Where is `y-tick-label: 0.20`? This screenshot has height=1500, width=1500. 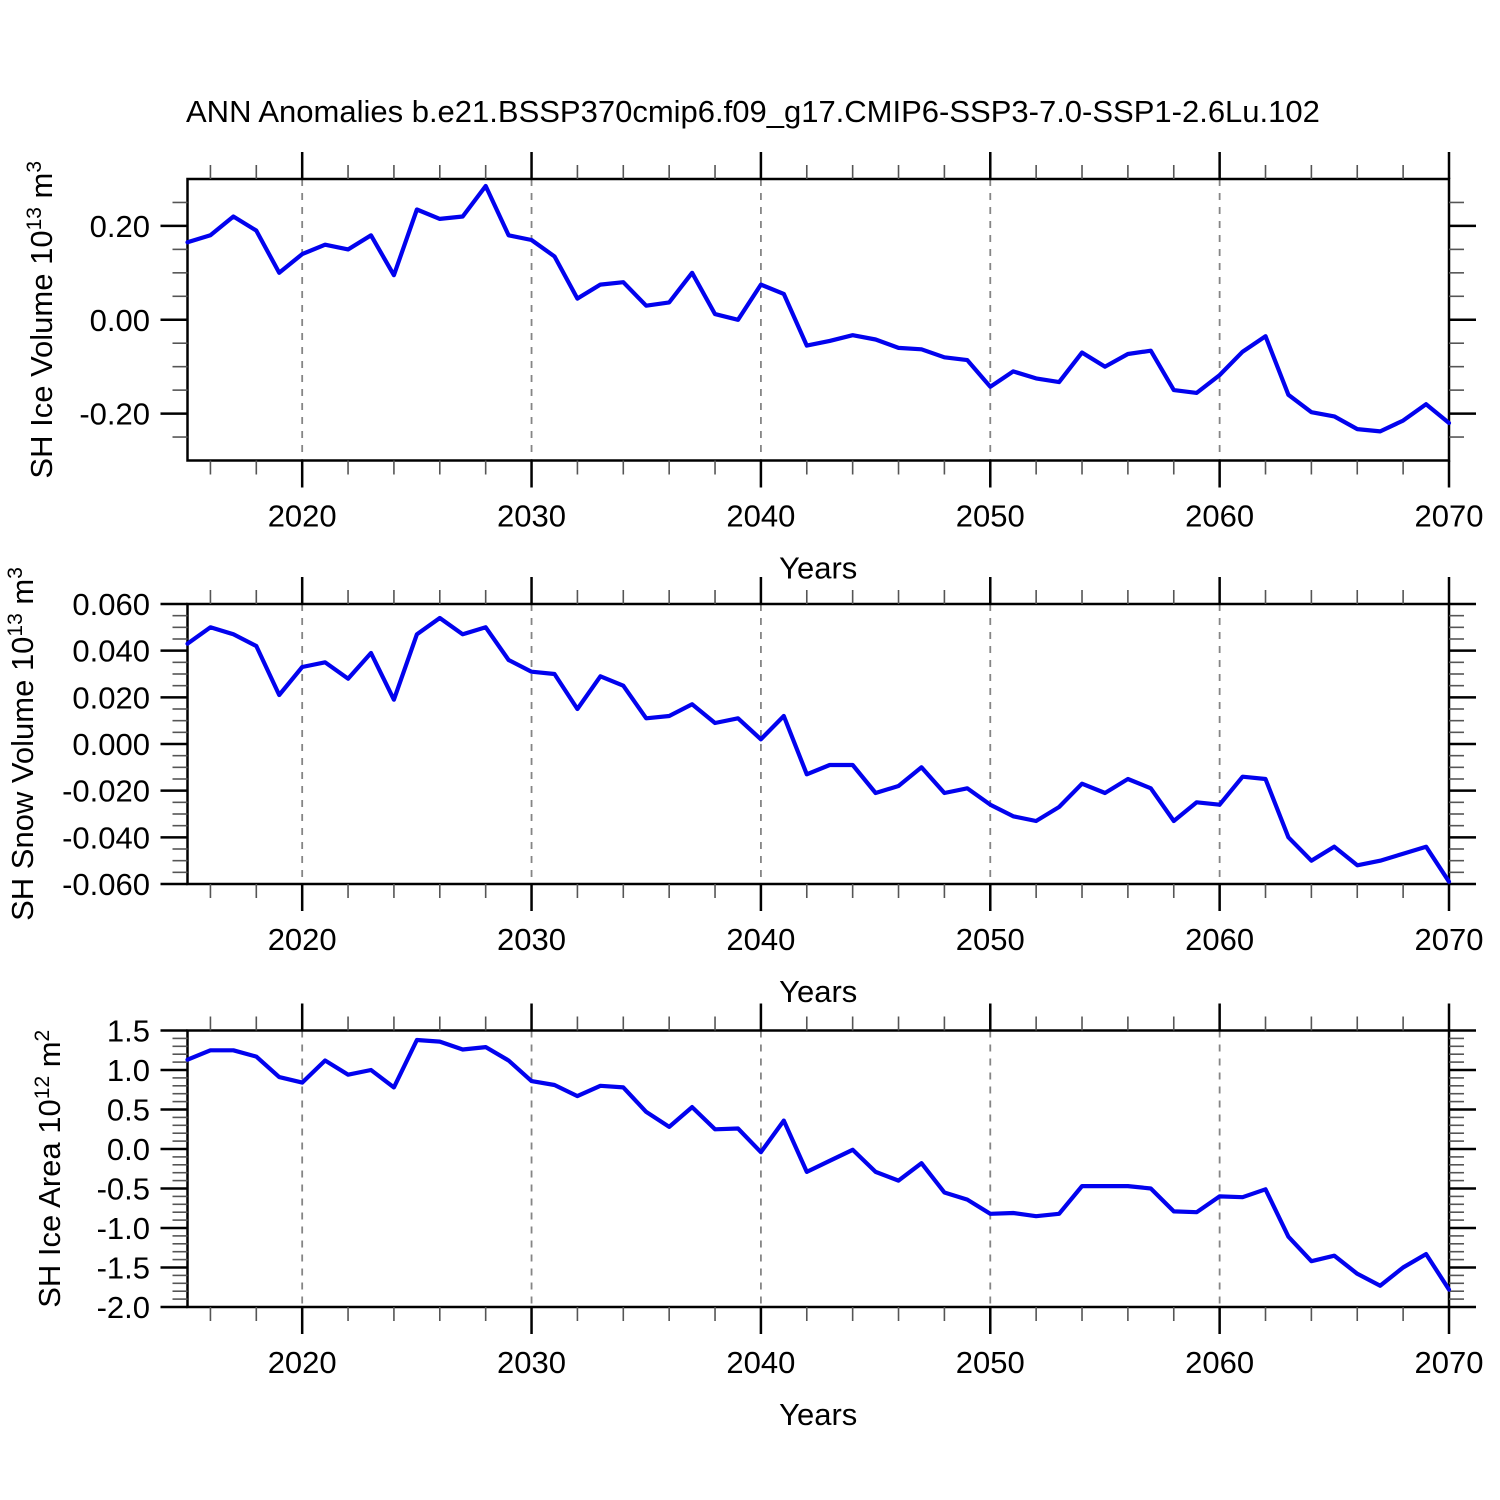 y-tick-label: 0.20 is located at coordinates (120, 226).